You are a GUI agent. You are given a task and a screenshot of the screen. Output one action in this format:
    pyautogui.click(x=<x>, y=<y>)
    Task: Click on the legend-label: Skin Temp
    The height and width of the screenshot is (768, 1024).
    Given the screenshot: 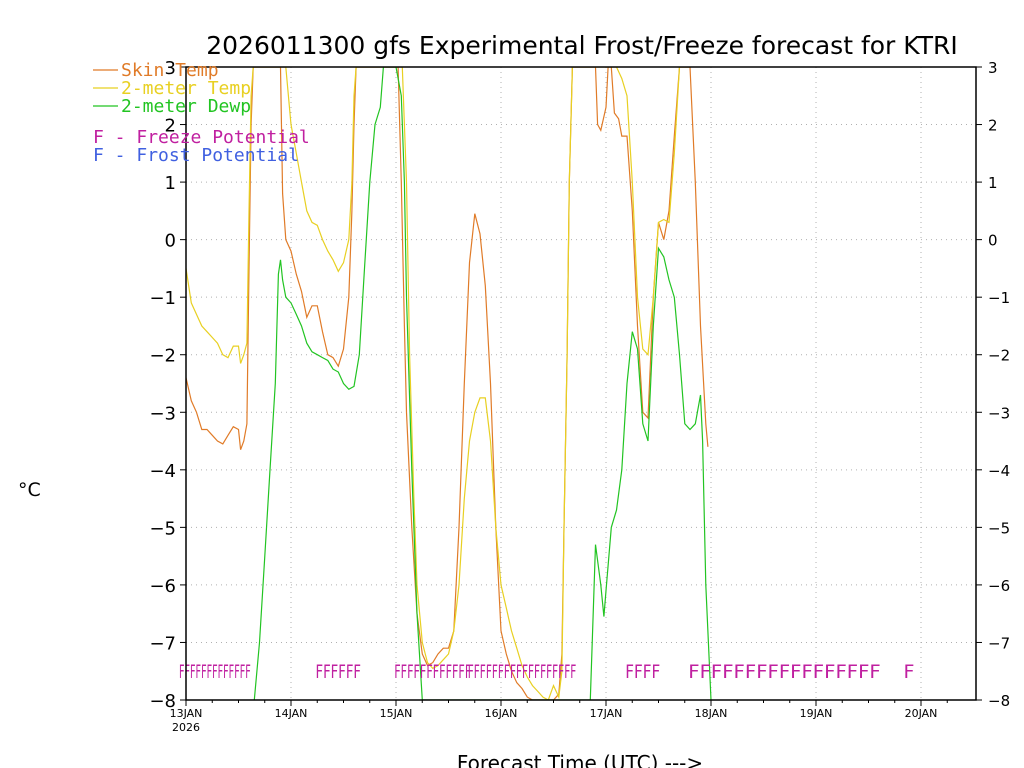 What is the action you would take?
    pyautogui.click(x=170, y=70)
    